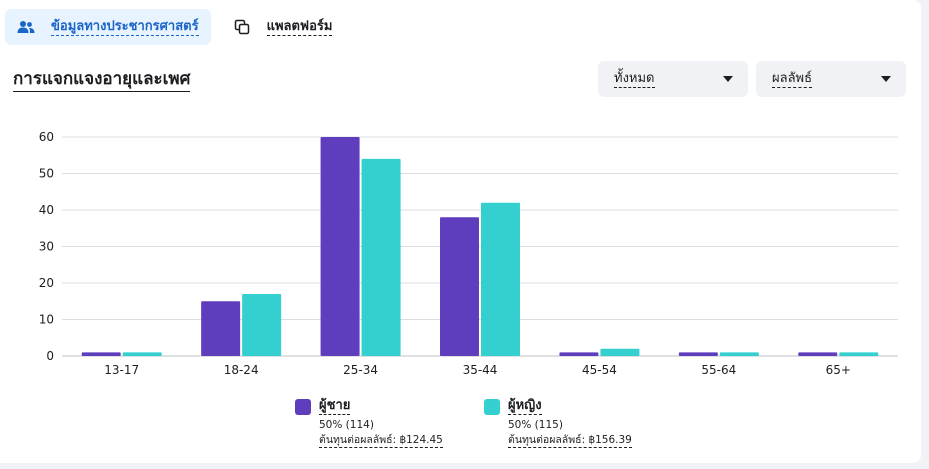  Describe the element at coordinates (242, 27) in the screenshot. I see `copy-icon` at that location.